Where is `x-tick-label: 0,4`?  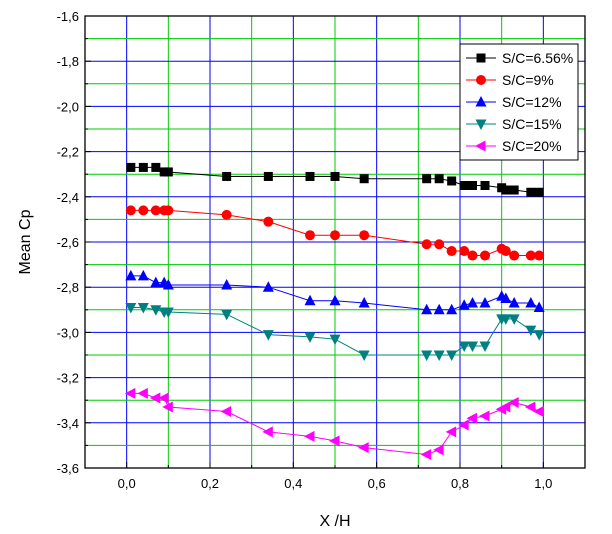 x-tick-label: 0,4 is located at coordinates (293, 483).